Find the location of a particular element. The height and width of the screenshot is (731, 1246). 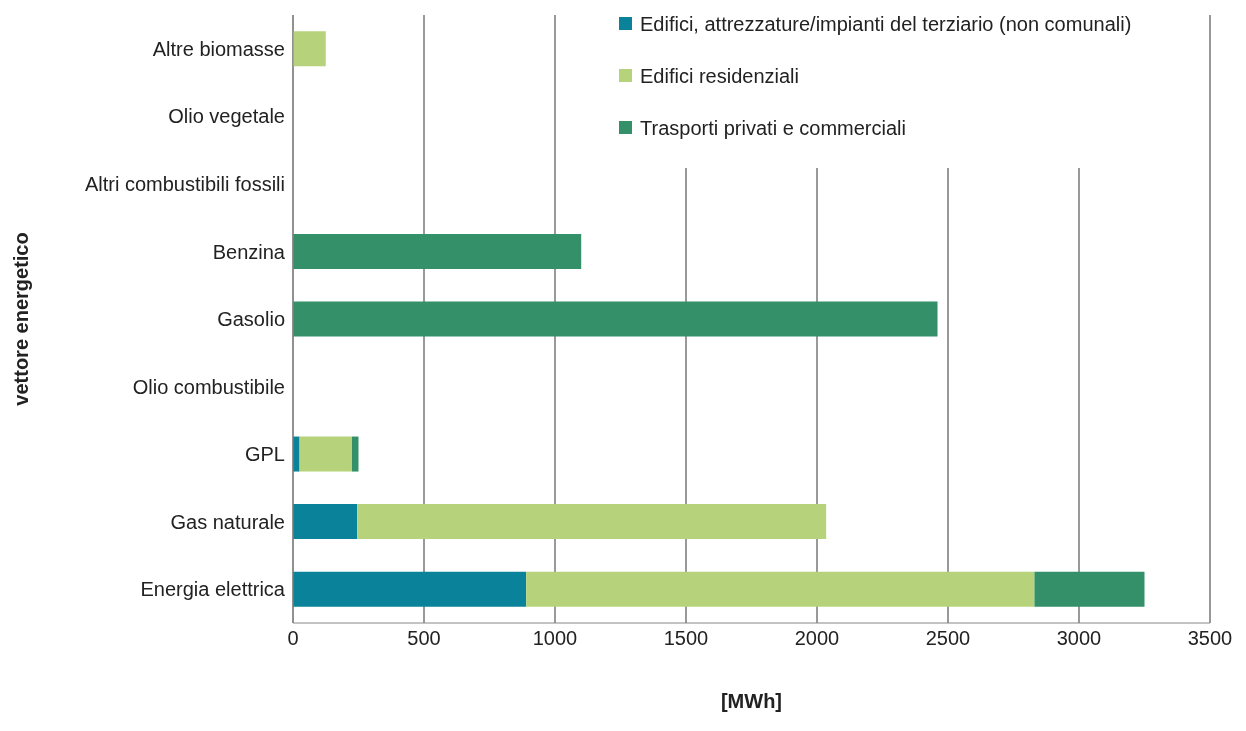

x-tick-label: 3000 is located at coordinates (1079, 638).